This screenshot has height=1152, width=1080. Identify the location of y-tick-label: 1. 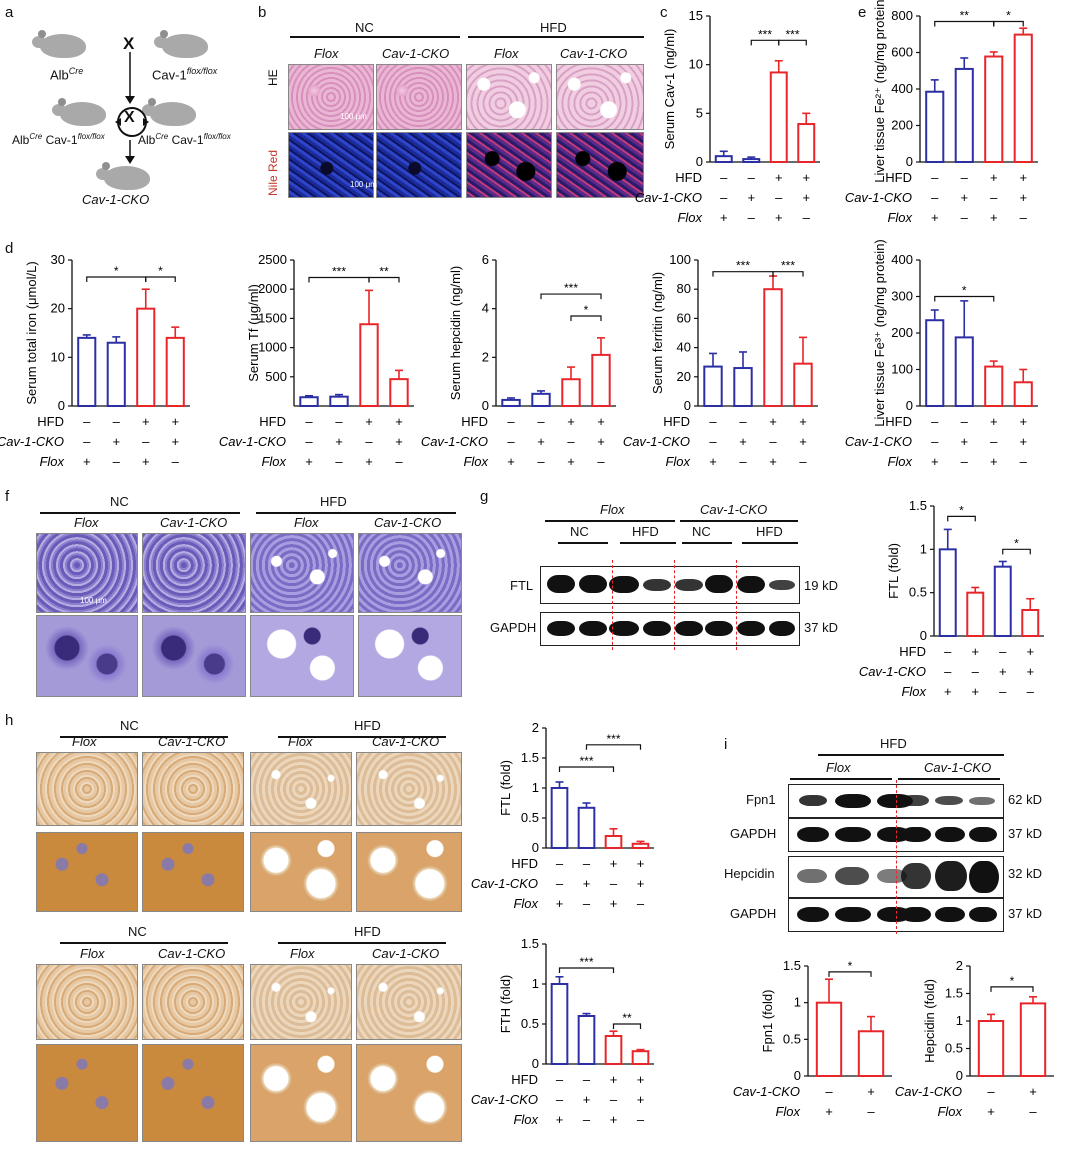
(535, 787).